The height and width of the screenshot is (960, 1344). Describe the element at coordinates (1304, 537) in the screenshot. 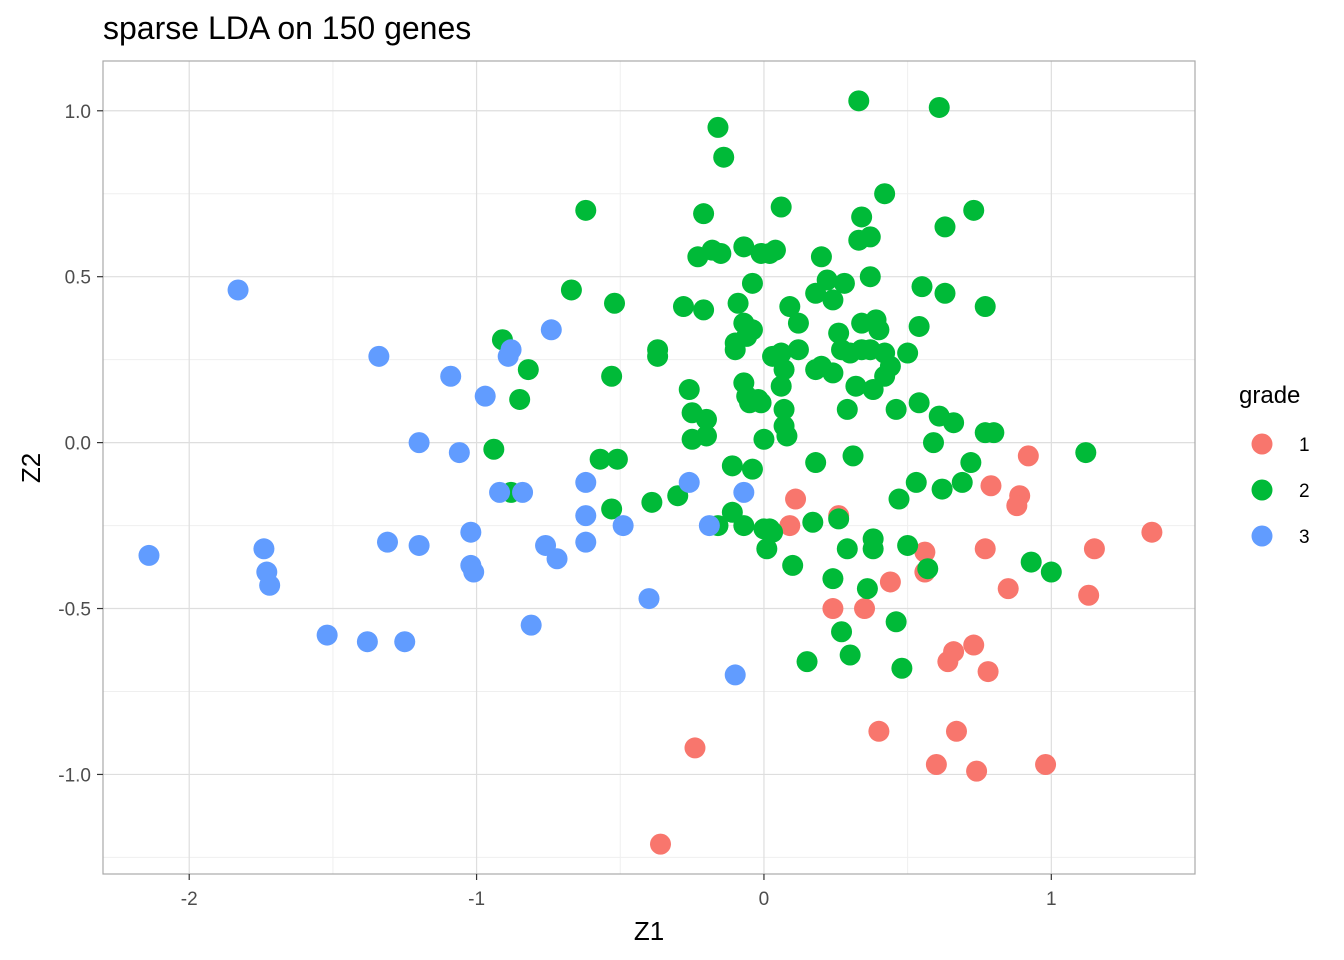

I see `legend-label: 3` at that location.